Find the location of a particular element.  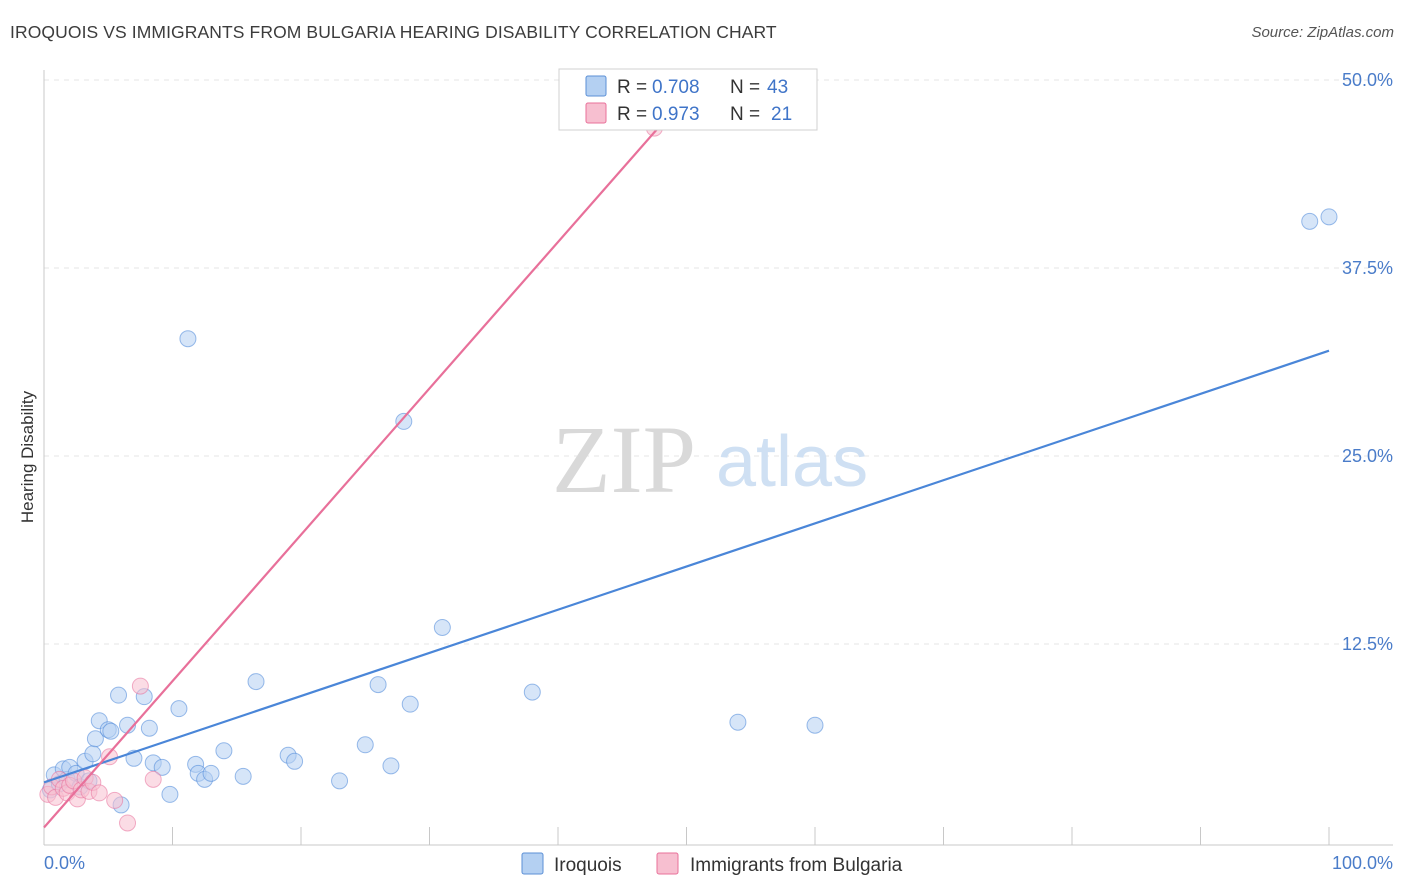

watermark: ZIP atlas is located at coordinates (710, 459).